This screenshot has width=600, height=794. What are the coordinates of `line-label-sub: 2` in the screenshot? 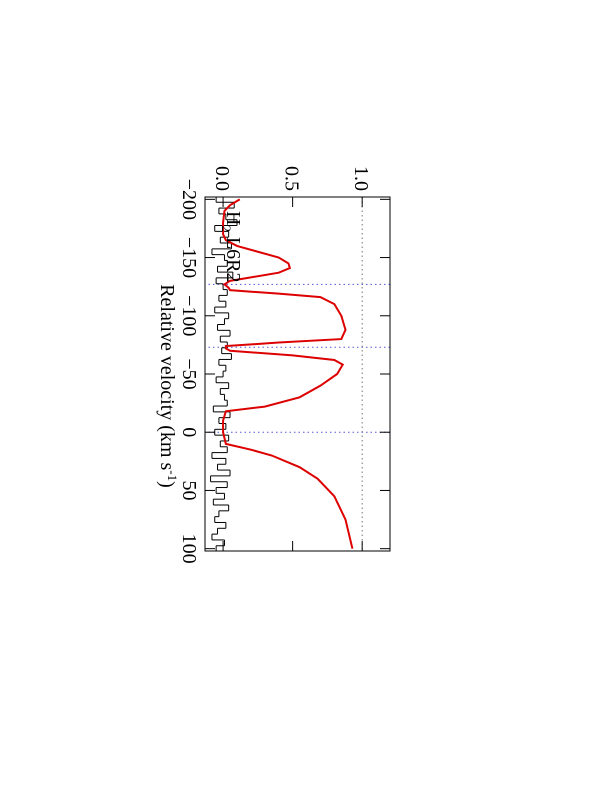 It's located at (226, 228).